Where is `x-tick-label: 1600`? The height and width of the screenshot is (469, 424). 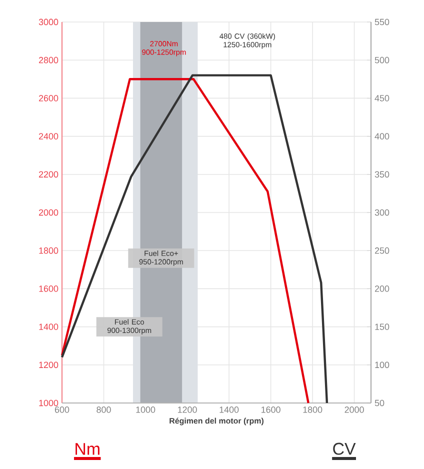 x-tick-label: 1600 is located at coordinates (271, 409).